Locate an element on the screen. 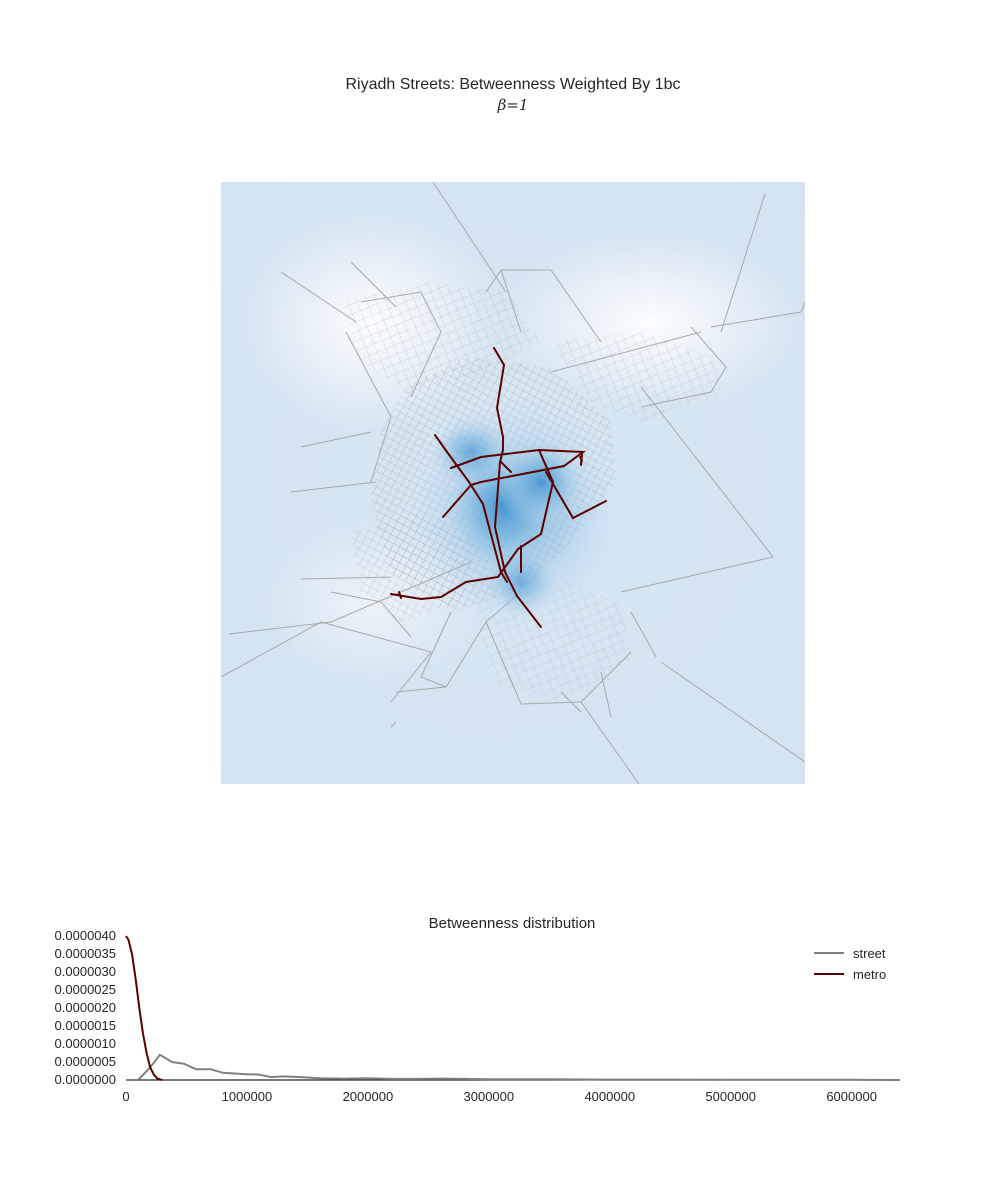 The image size is (1000, 1200). y-tick-label: 0.0000000 is located at coordinates (85, 1079).